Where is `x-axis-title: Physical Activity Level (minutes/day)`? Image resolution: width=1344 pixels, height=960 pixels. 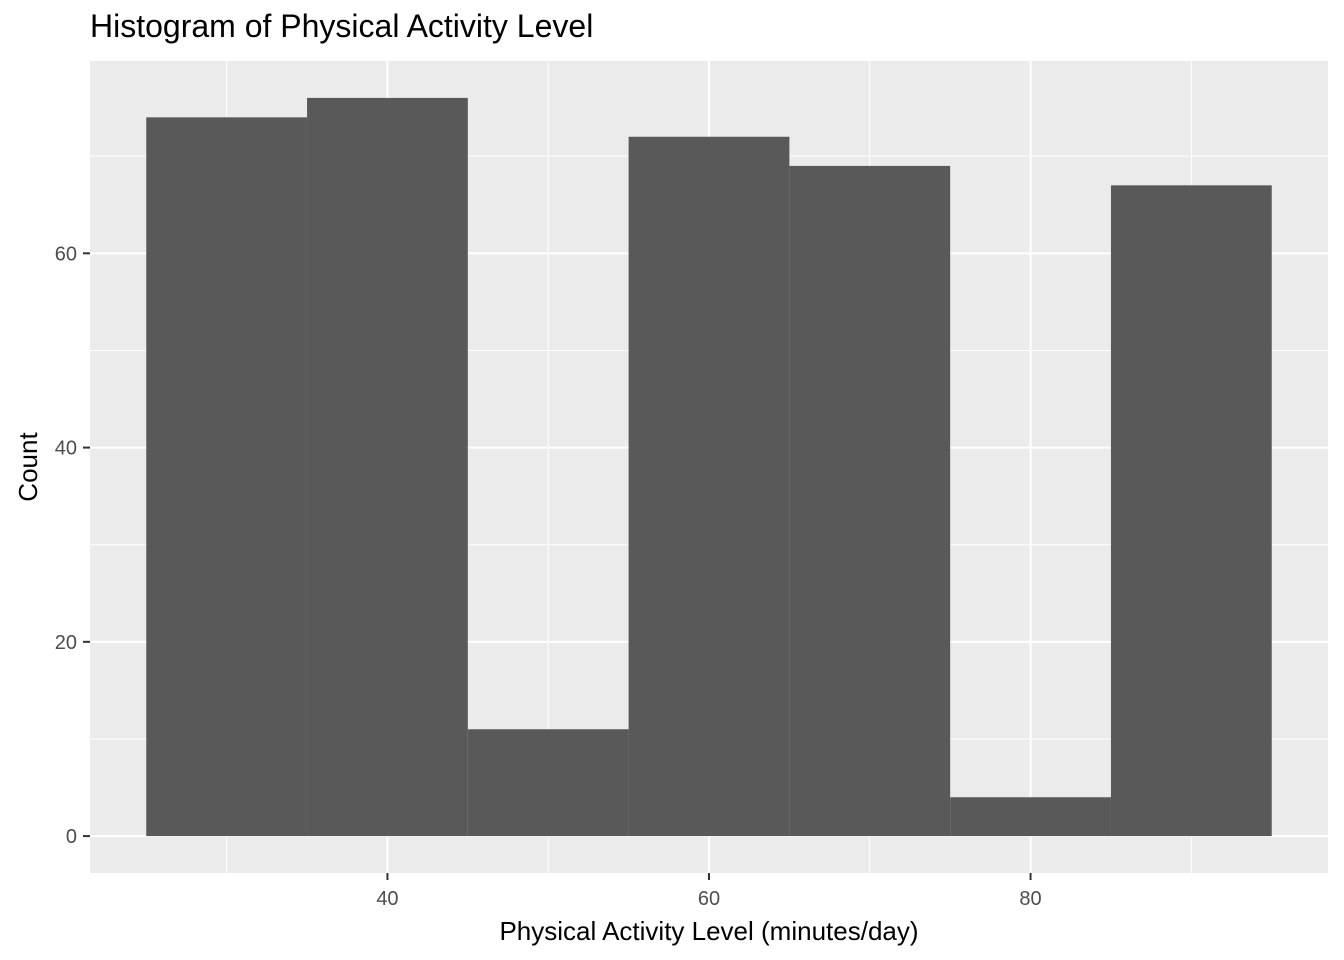 x-axis-title: Physical Activity Level (minutes/day) is located at coordinates (708, 931).